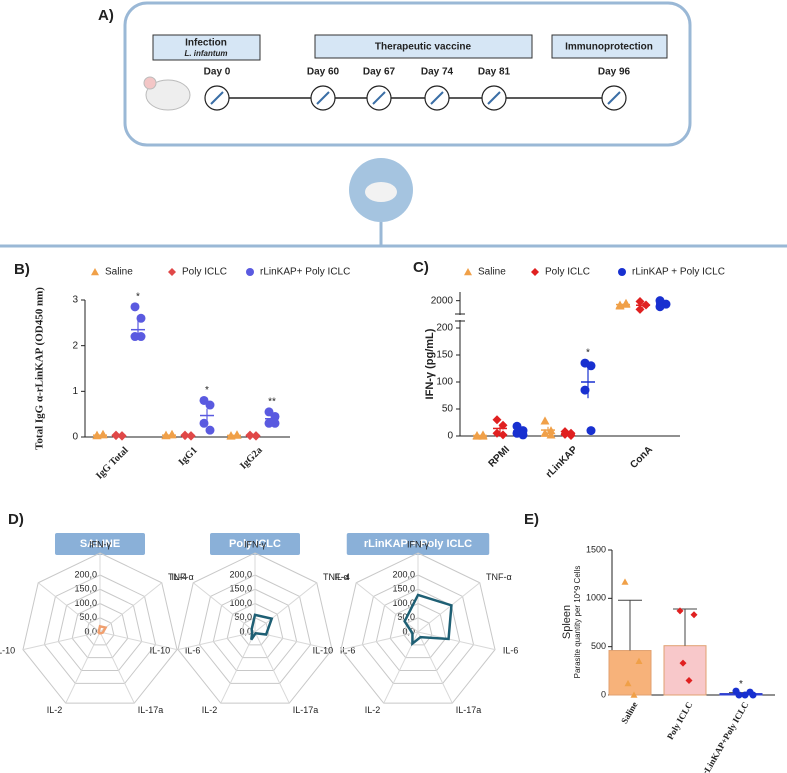 The image size is (787, 773). What do you see at coordinates (629, 712) in the screenshot?
I see `x-tick-label: Saline` at bounding box center [629, 712].